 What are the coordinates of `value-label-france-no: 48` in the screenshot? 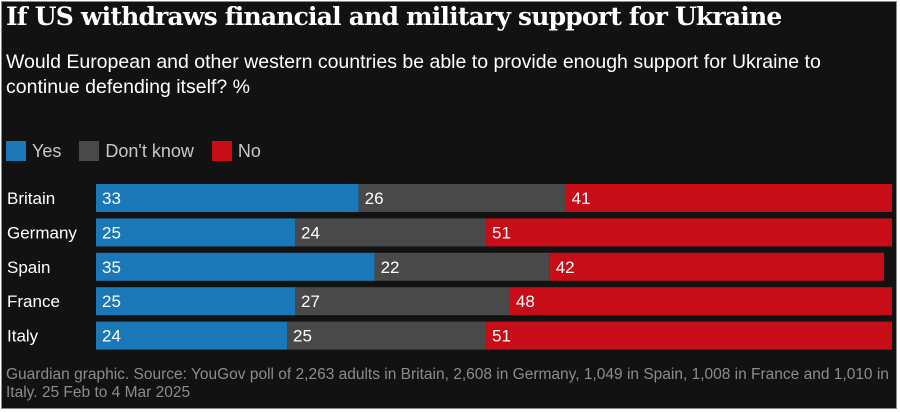 It's located at (525, 301).